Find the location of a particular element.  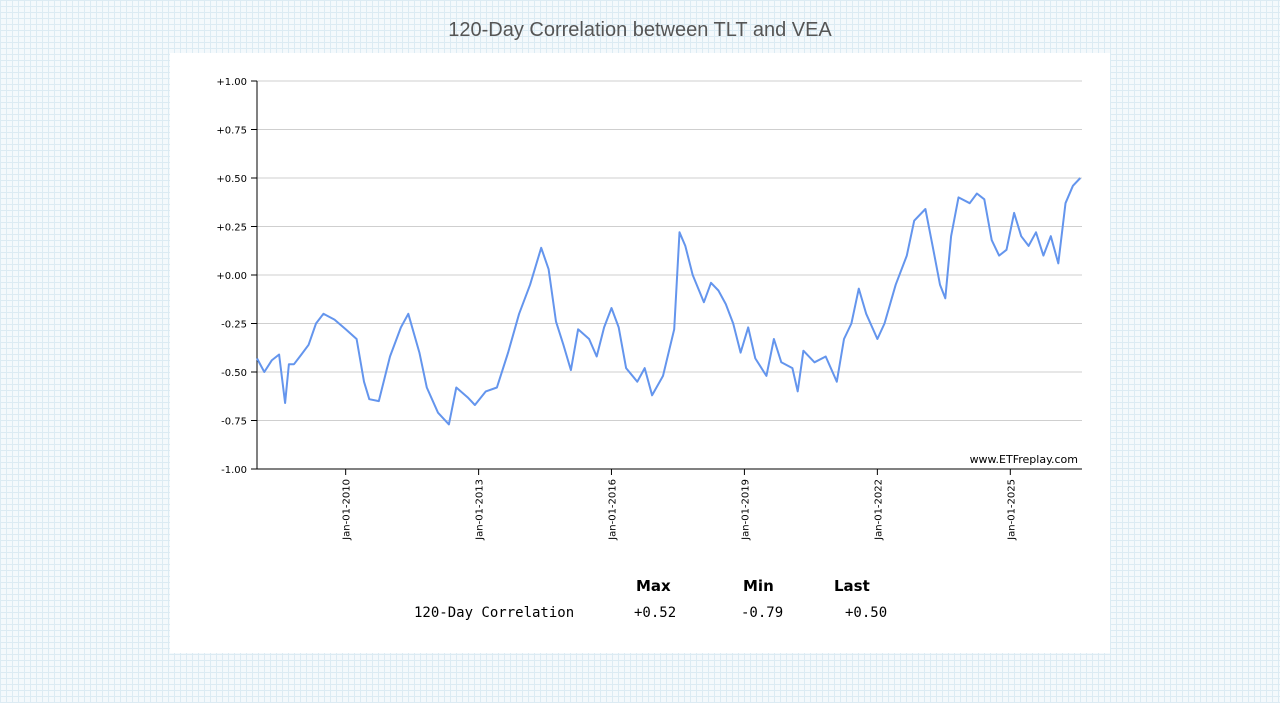

y-tick-label: +0.25 is located at coordinates (231, 228).